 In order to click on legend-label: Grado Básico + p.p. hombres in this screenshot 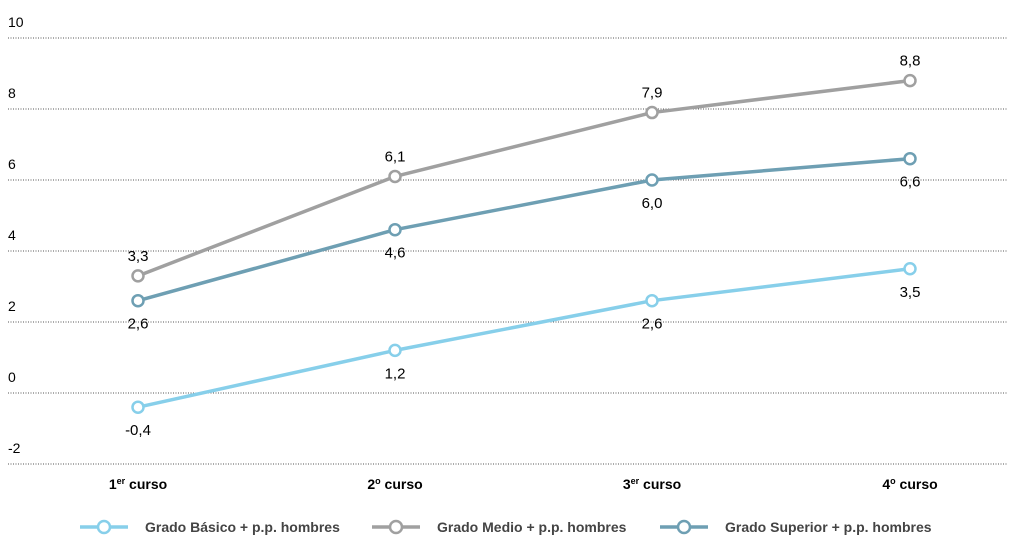, I will do `click(242, 527)`.